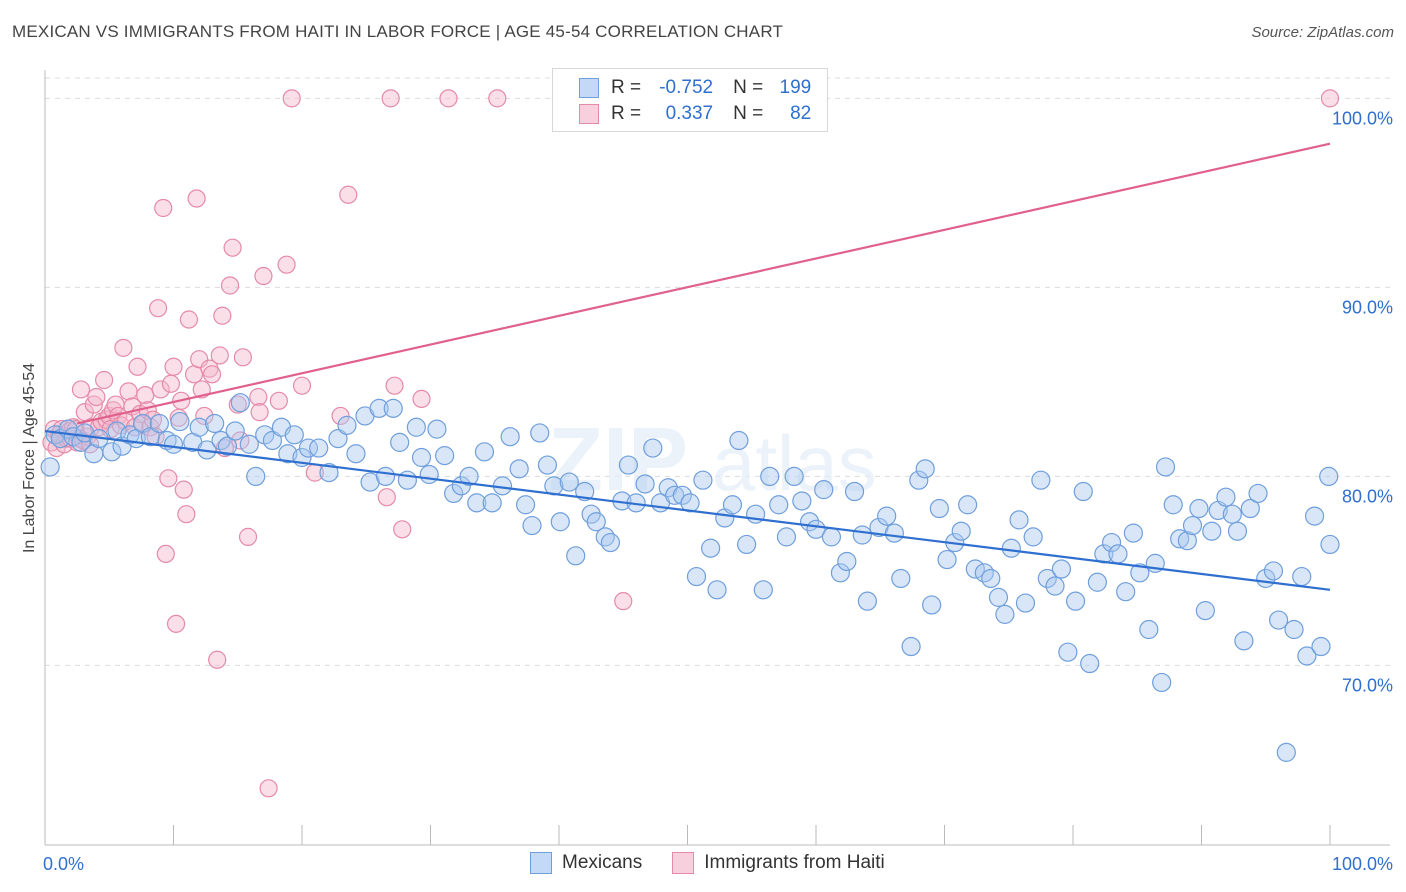  What do you see at coordinates (602, 862) in the screenshot?
I see `legend-label-mexicans: Mexicans` at bounding box center [602, 862].